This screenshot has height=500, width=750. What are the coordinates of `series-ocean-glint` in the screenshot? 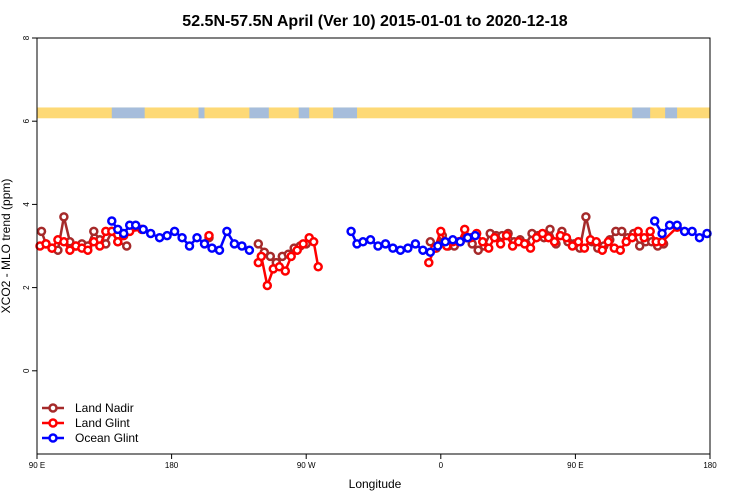 It's located at (409, 236).